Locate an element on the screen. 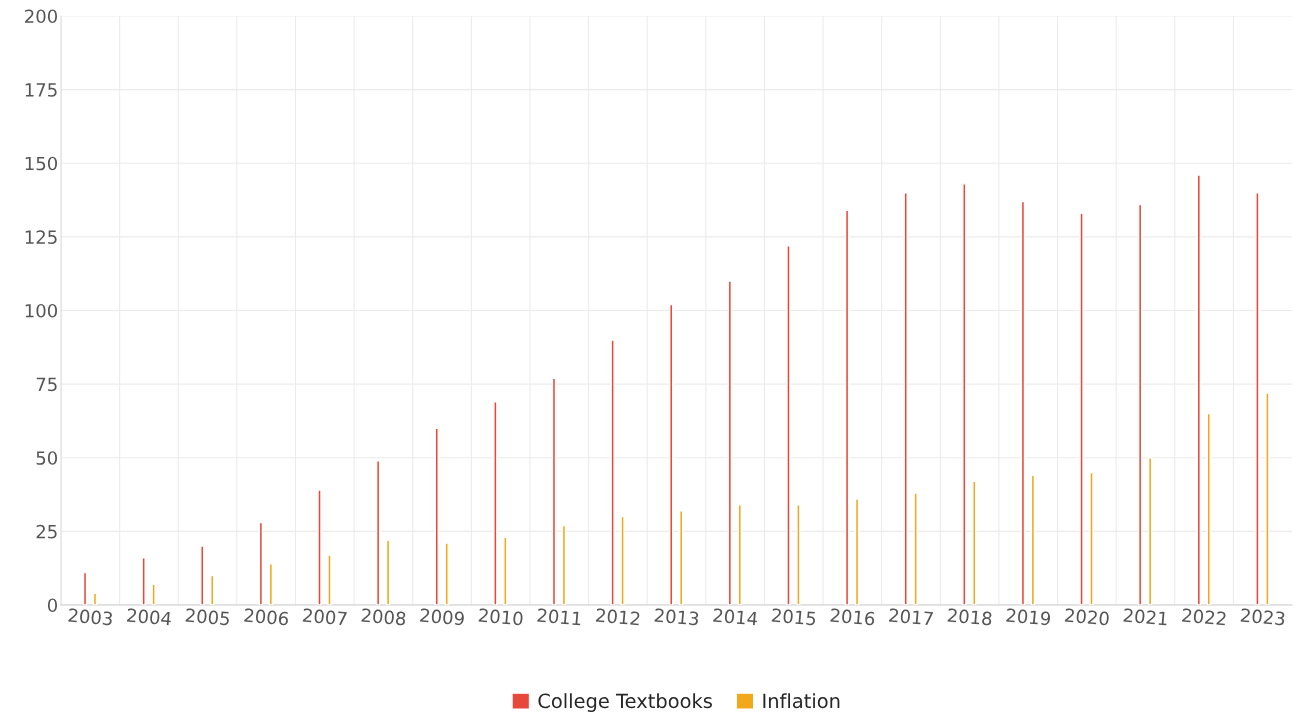 This screenshot has width=1295, height=712. y-tick-label: 25 is located at coordinates (46, 531).